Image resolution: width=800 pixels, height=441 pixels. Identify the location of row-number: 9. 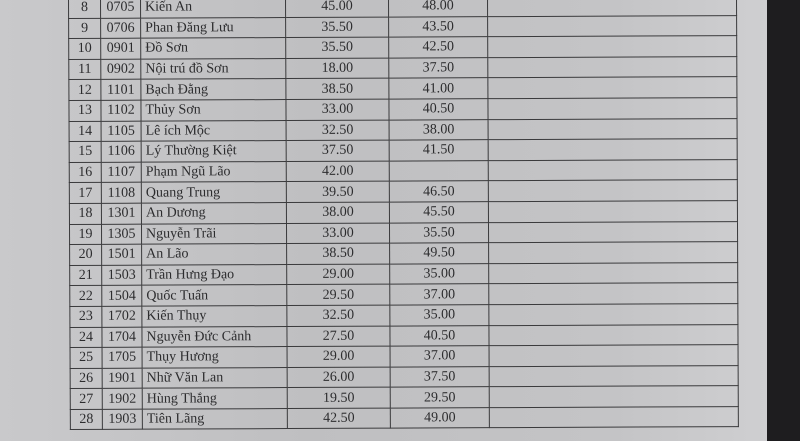
(84, 28).